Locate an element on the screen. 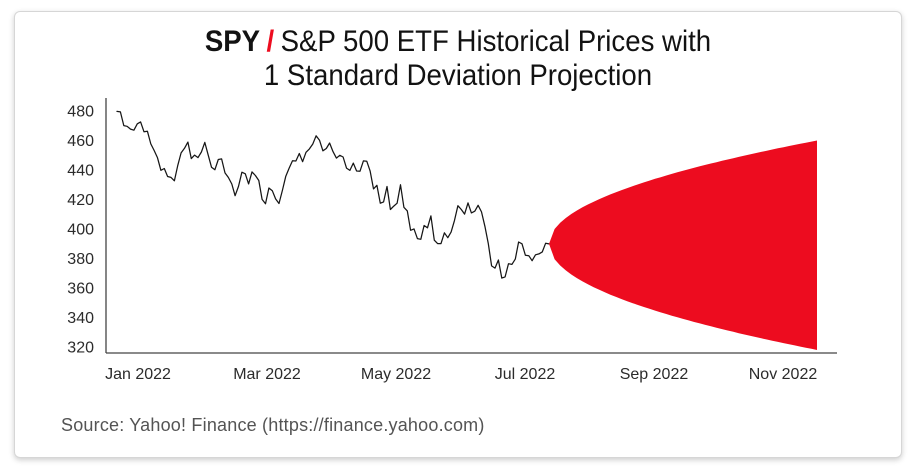 The image size is (915, 471). x-tick-label: Mar 2022 is located at coordinates (267, 374).